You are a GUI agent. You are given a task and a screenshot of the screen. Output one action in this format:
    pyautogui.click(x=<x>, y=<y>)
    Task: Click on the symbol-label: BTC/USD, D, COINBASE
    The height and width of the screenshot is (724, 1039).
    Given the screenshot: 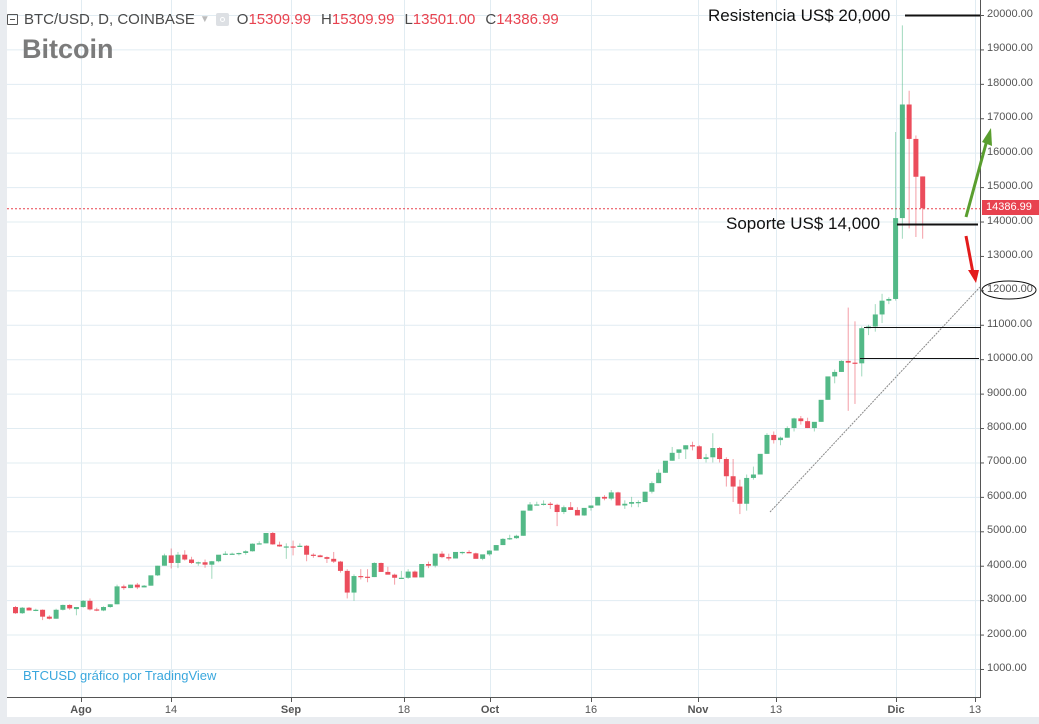 What is the action you would take?
    pyautogui.click(x=109, y=19)
    